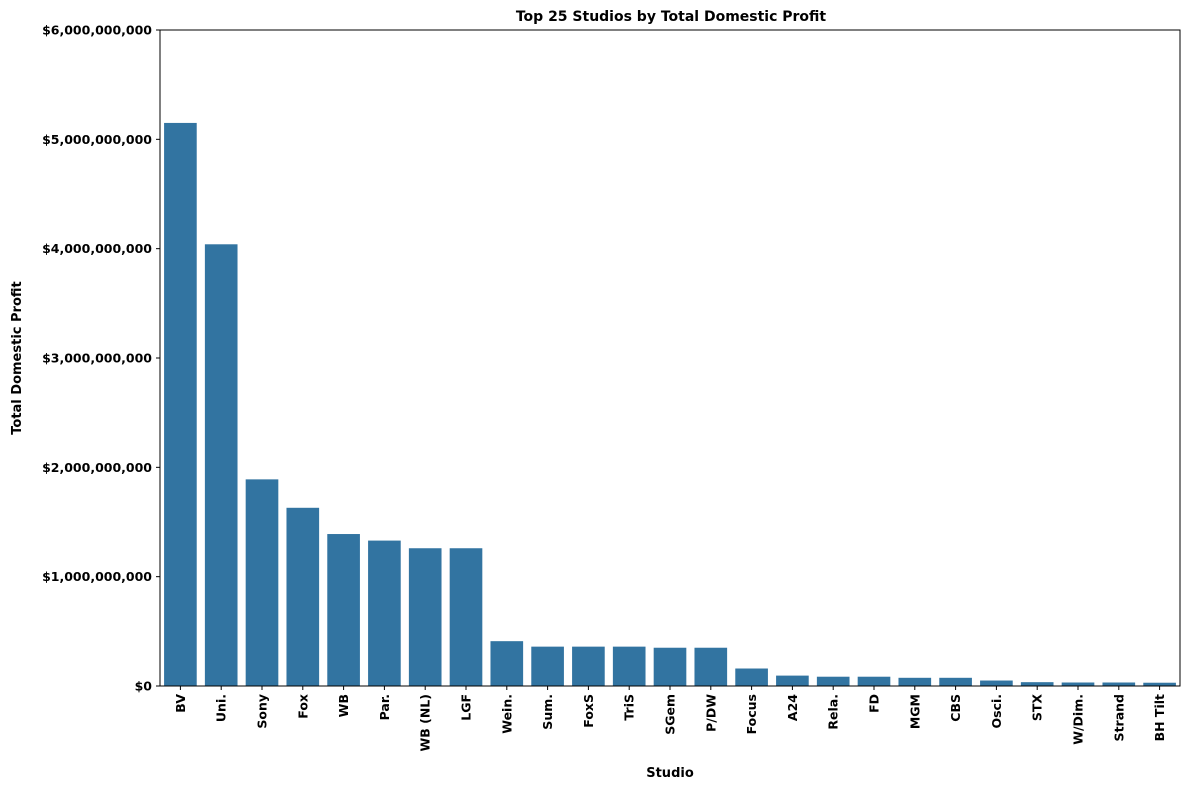 Image resolution: width=1189 pixels, height=790 pixels. Describe the element at coordinates (221, 708) in the screenshot. I see `x-tick-label-1: Uni.` at that location.